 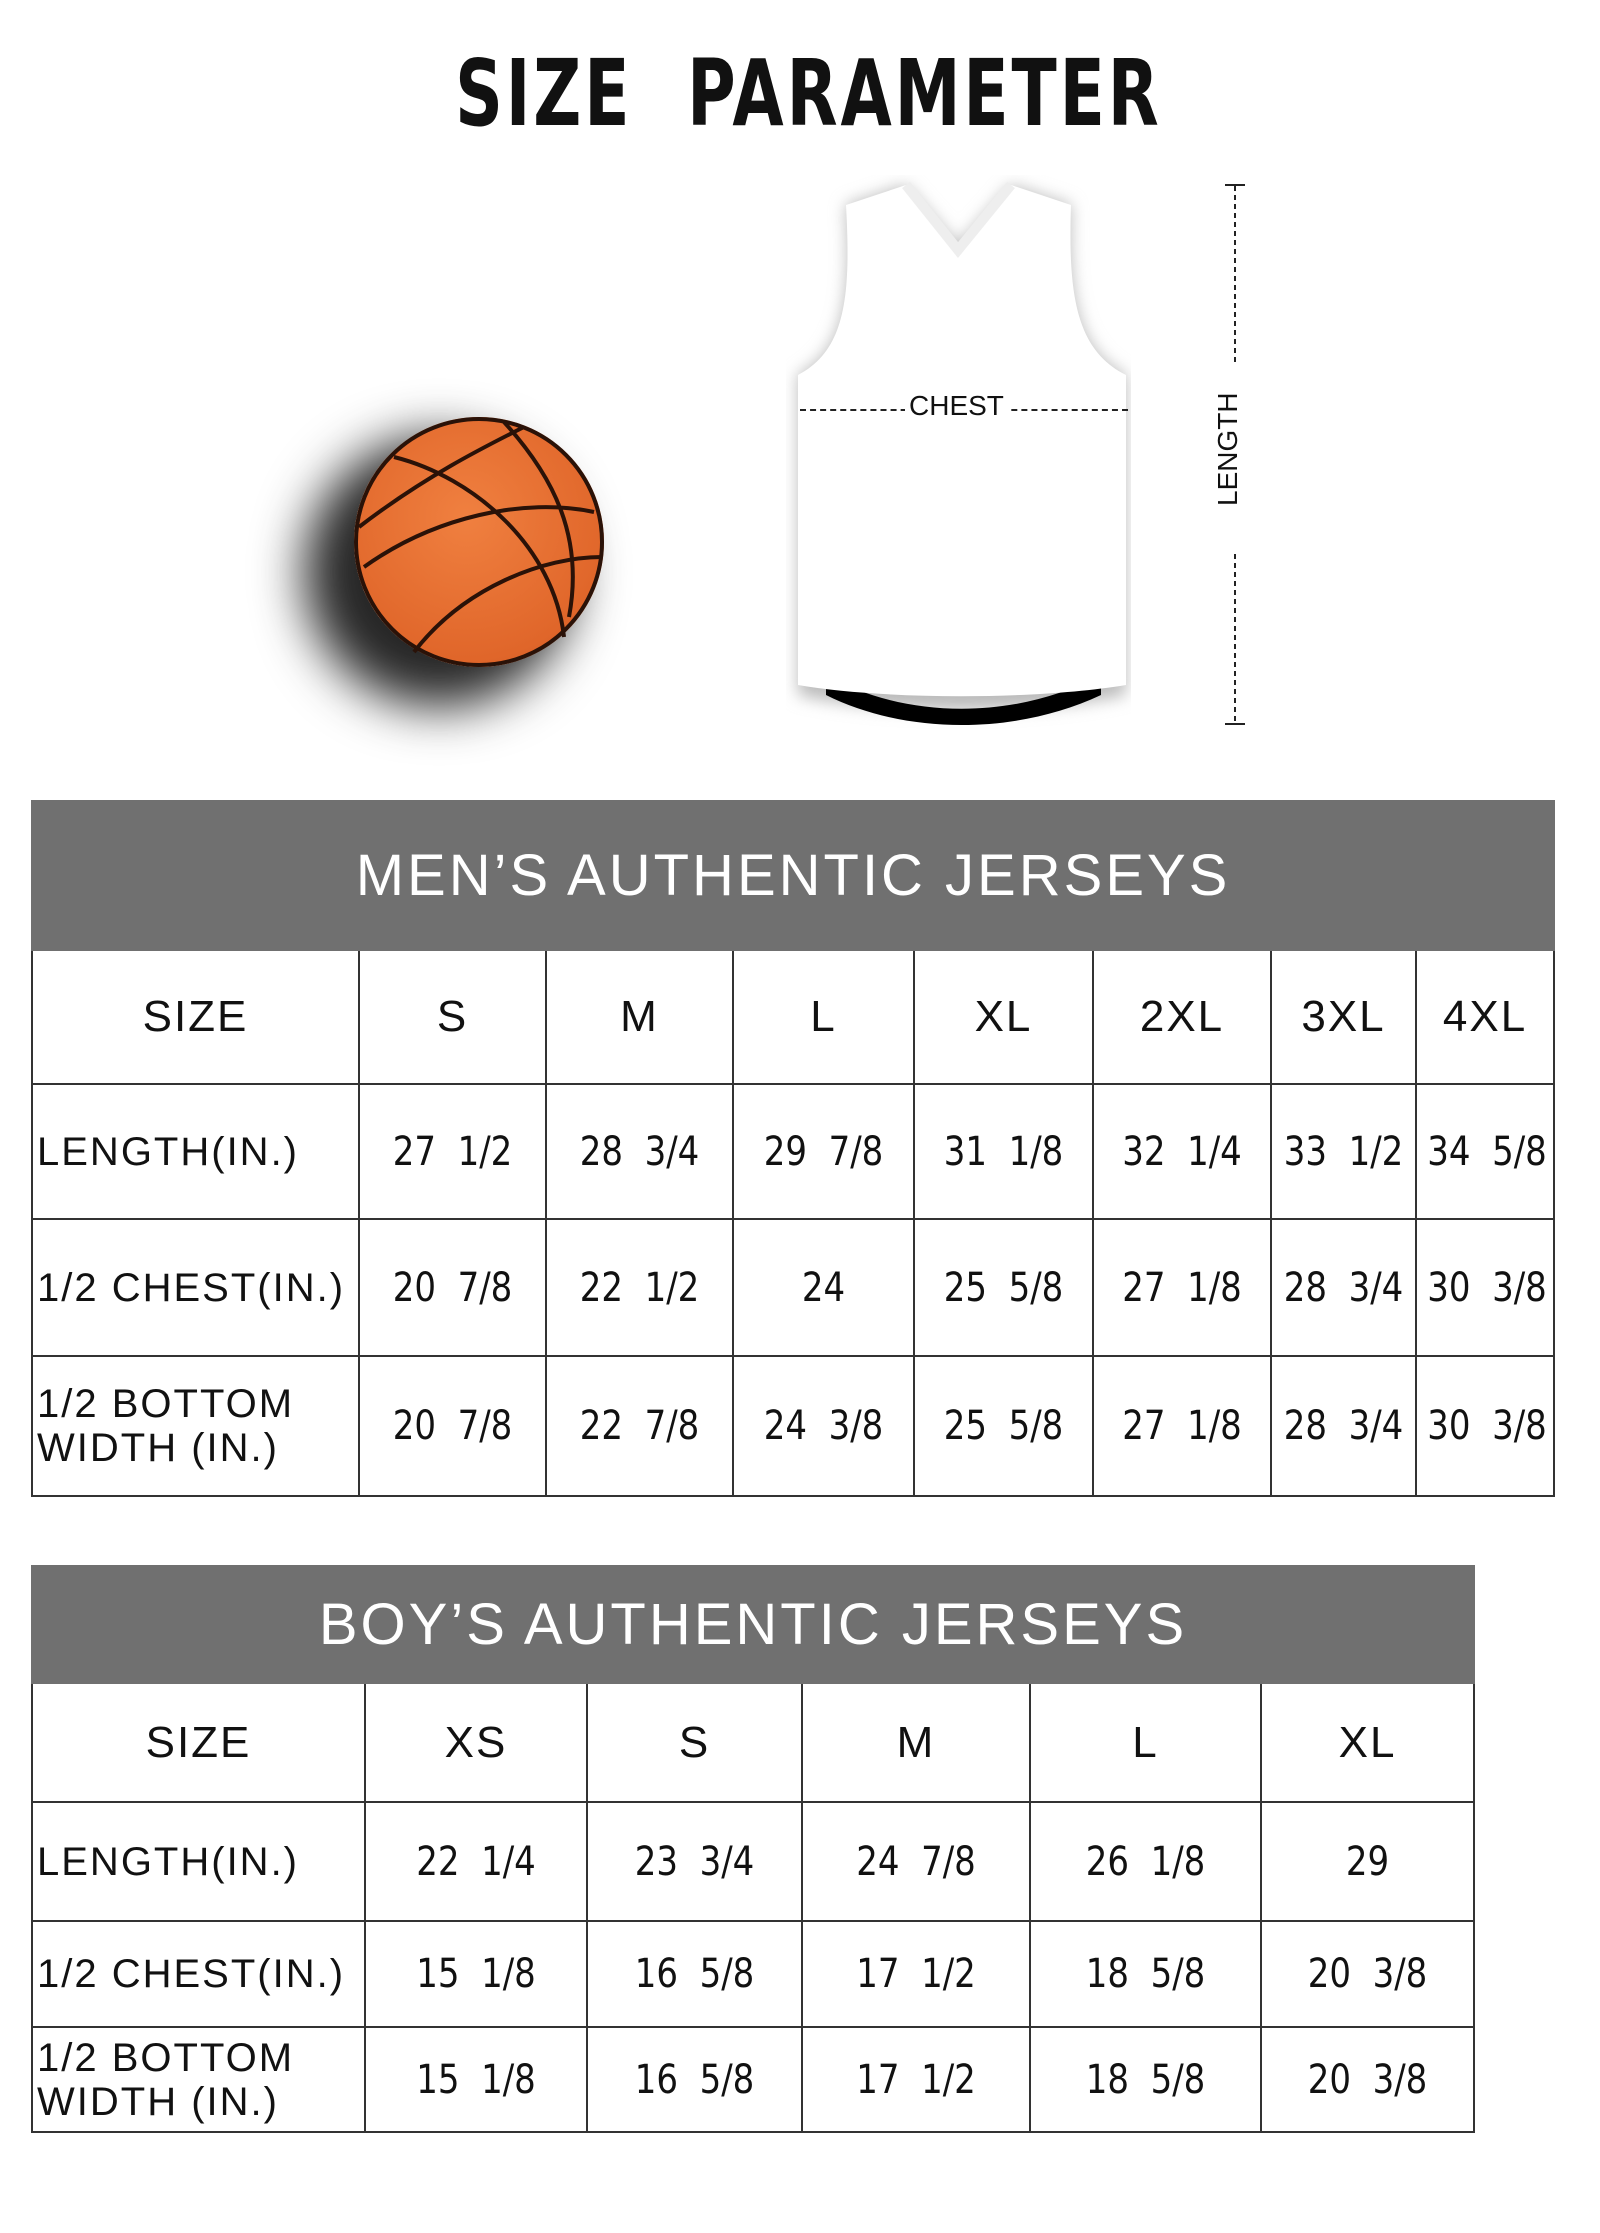 I want to click on value-text: 24 3/8, so click(x=823, y=1426).